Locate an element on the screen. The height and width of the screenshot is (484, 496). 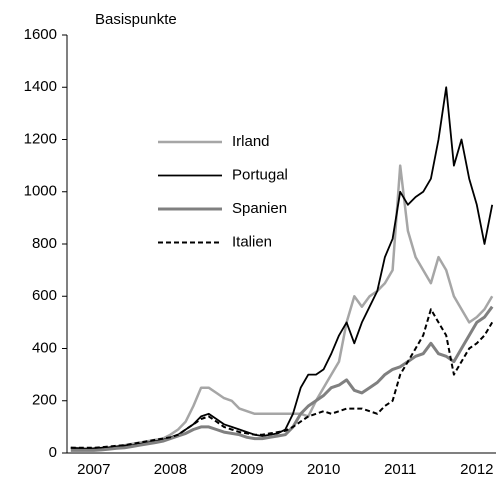
legend-label: Portugal is located at coordinates (260, 174).